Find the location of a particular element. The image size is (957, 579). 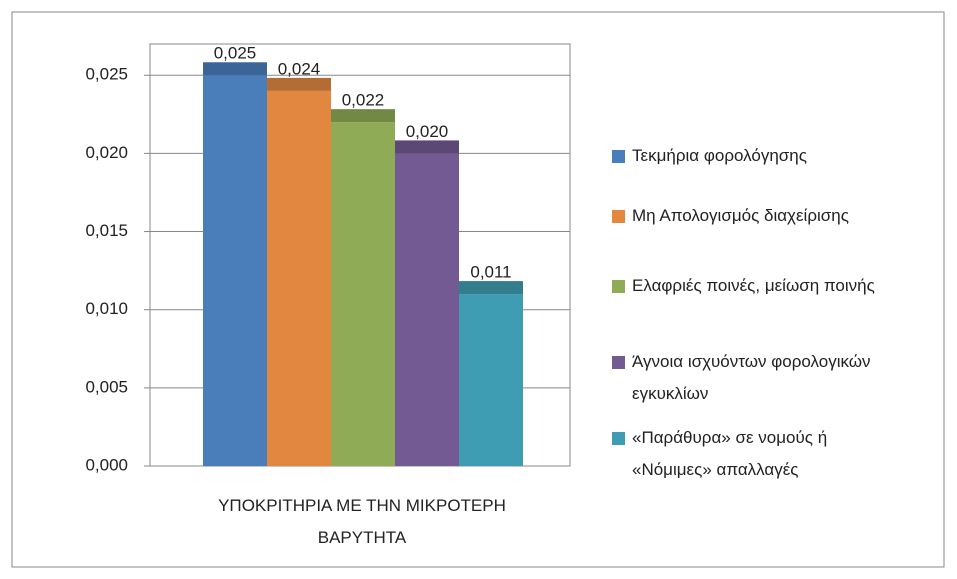

y-tick-label: 0,025 is located at coordinates (106, 74).